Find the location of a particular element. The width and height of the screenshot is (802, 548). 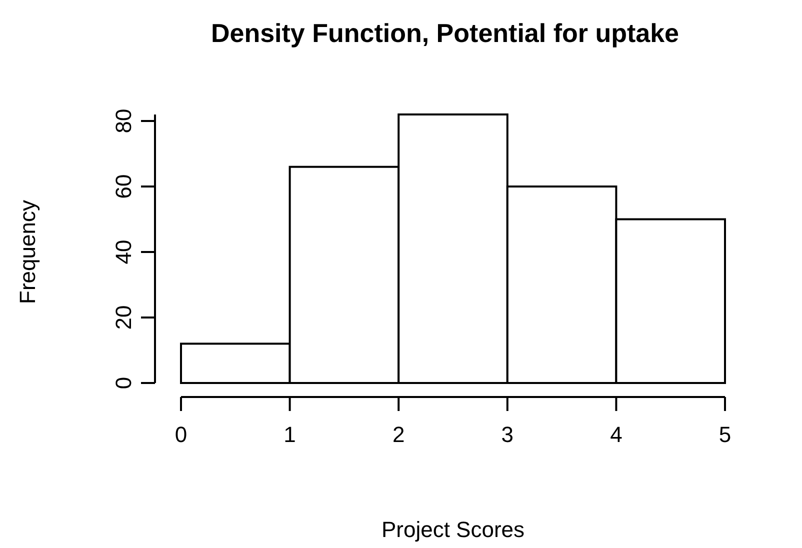

x-tick-label: 2 is located at coordinates (398, 434).